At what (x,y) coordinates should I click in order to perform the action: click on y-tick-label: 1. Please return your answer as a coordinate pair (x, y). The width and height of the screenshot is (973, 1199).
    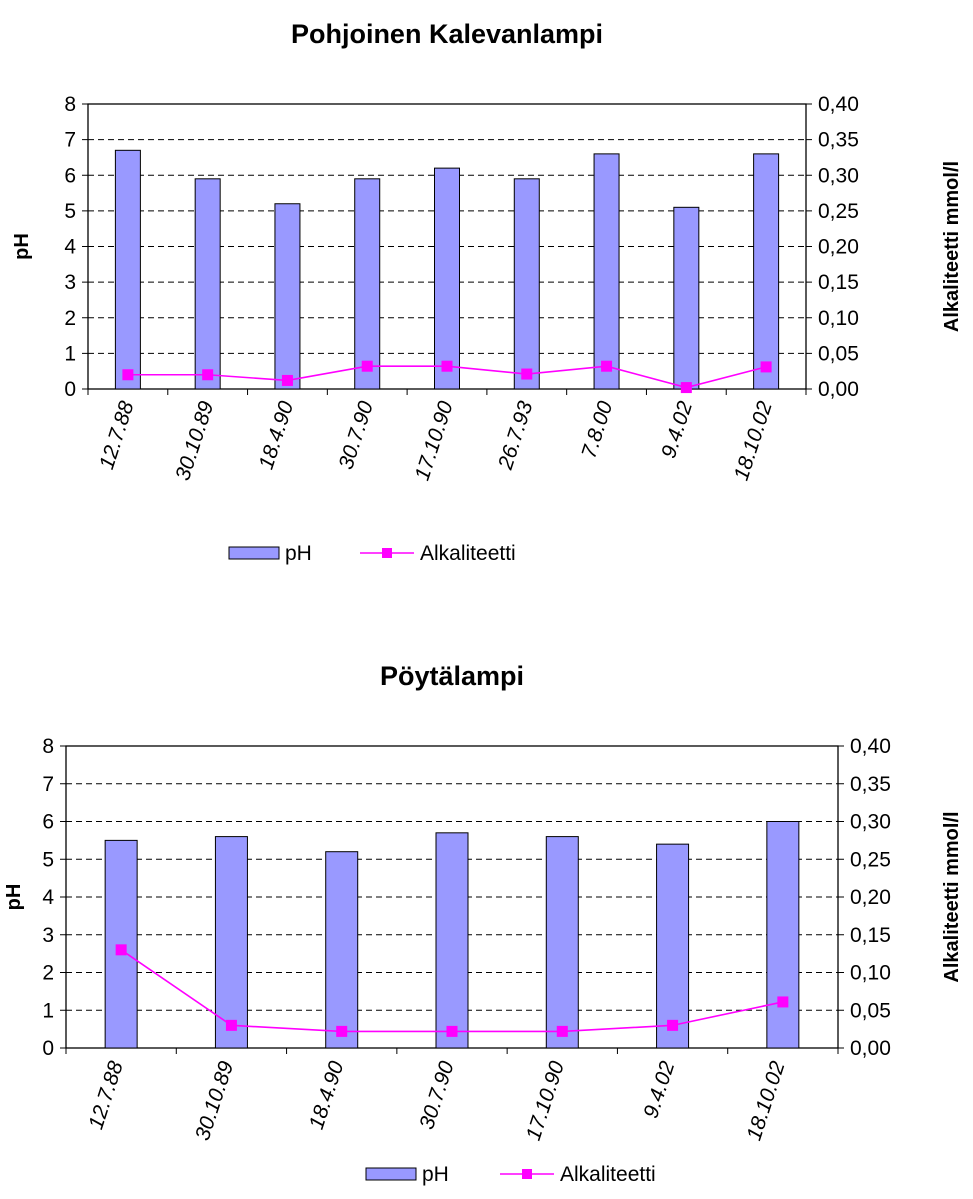
    Looking at the image, I should click on (48, 1010).